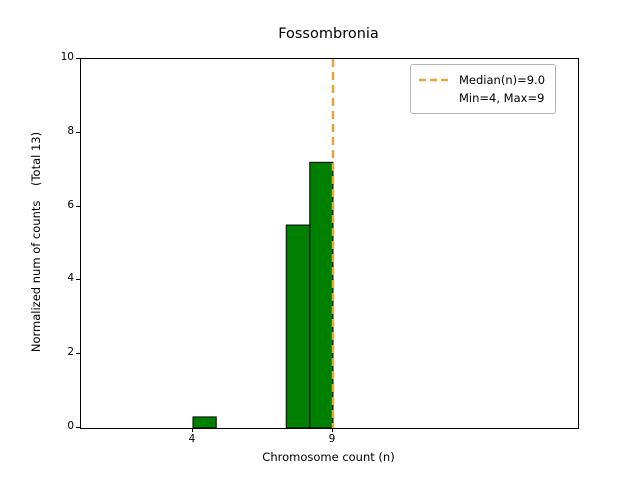 The height and width of the screenshot is (480, 640). I want to click on chart-title: Fossombronia, so click(328, 34).